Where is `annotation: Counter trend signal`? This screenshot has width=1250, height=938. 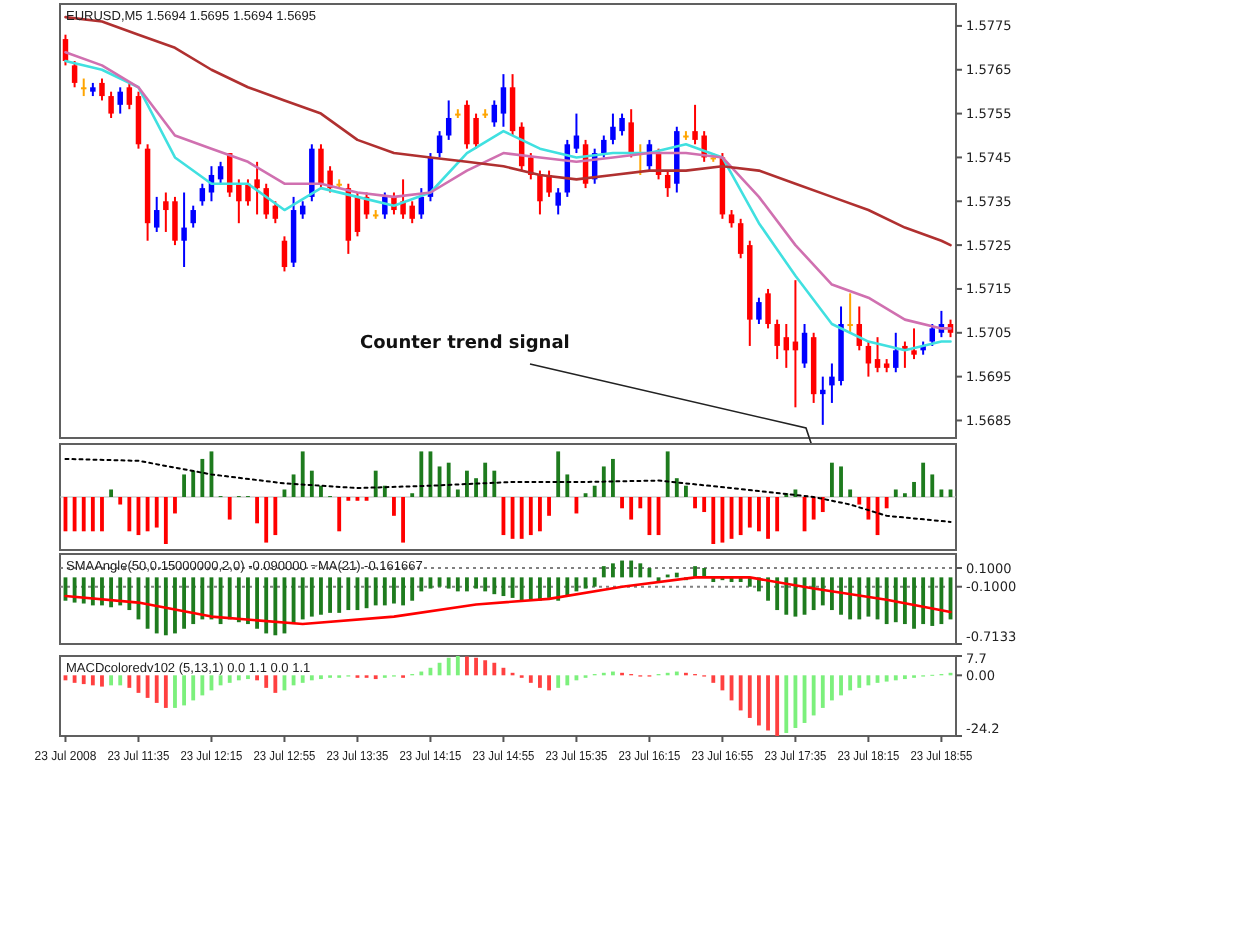
annotation: Counter trend signal is located at coordinates (465, 344).